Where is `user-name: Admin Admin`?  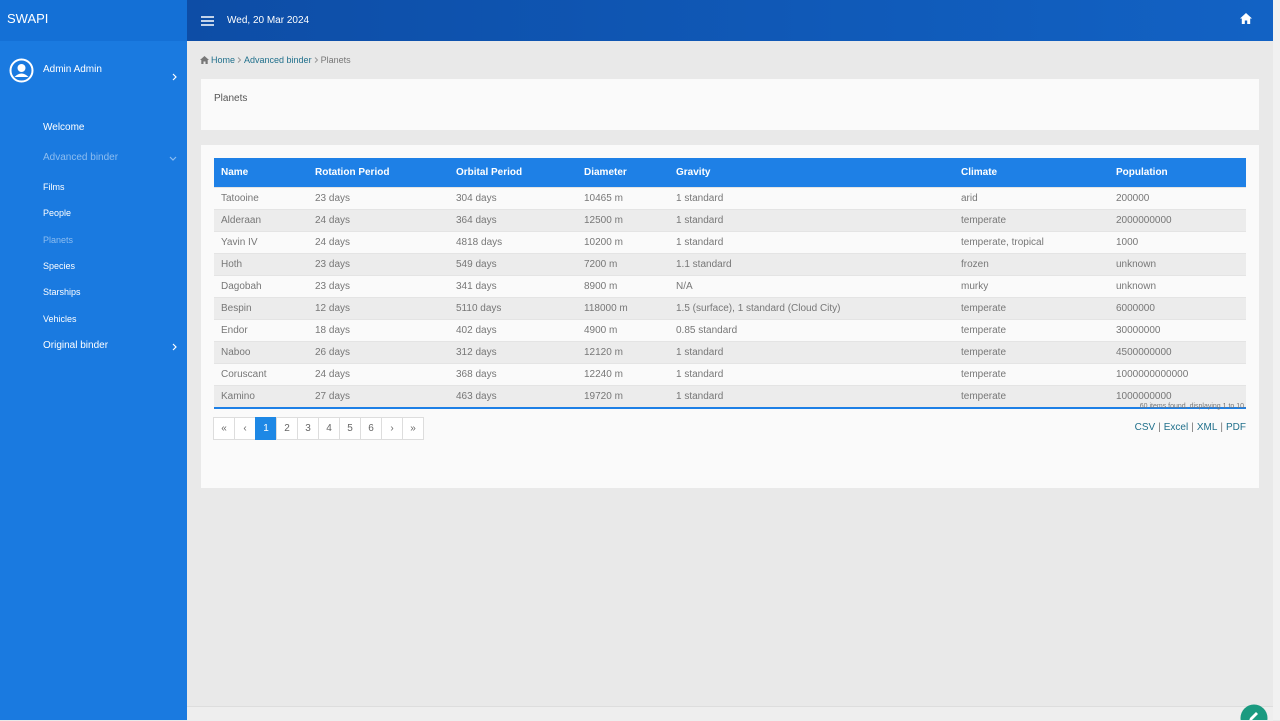 user-name: Admin Admin is located at coordinates (72, 69).